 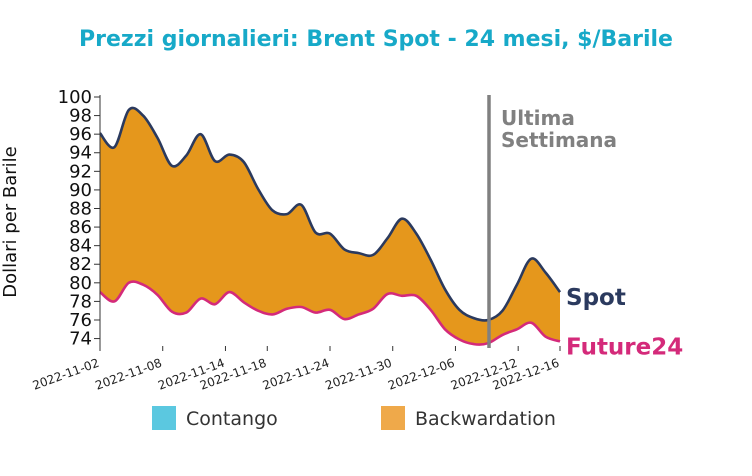 What do you see at coordinates (596, 298) in the screenshot?
I see `spot-end-label: Spot` at bounding box center [596, 298].